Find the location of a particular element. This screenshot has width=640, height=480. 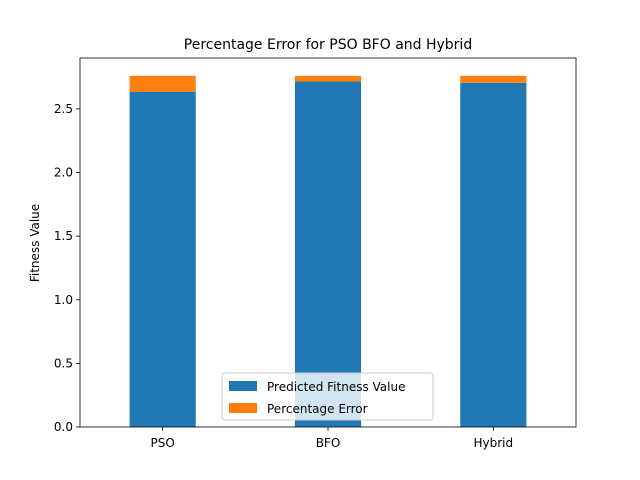

legend-box is located at coordinates (327, 396).